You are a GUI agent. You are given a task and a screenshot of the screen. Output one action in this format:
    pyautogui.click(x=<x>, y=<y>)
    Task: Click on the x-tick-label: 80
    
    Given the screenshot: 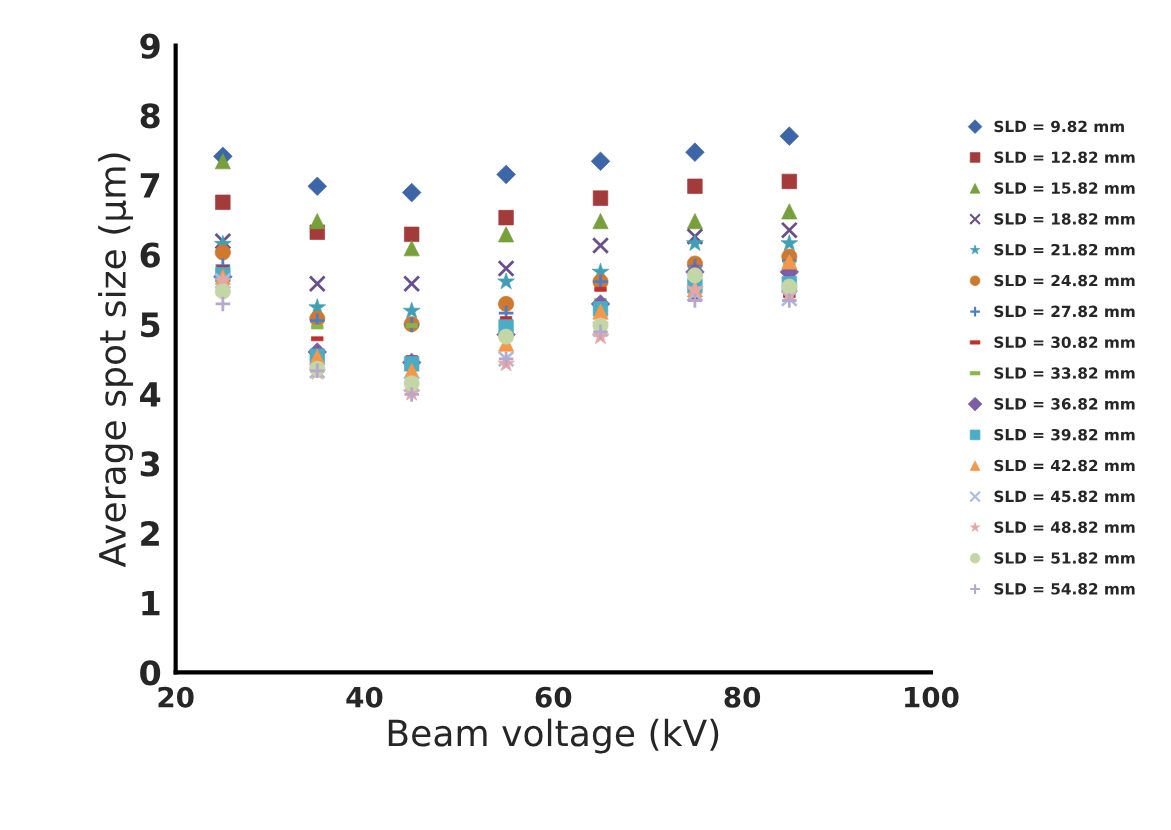 What is the action you would take?
    pyautogui.click(x=742, y=697)
    